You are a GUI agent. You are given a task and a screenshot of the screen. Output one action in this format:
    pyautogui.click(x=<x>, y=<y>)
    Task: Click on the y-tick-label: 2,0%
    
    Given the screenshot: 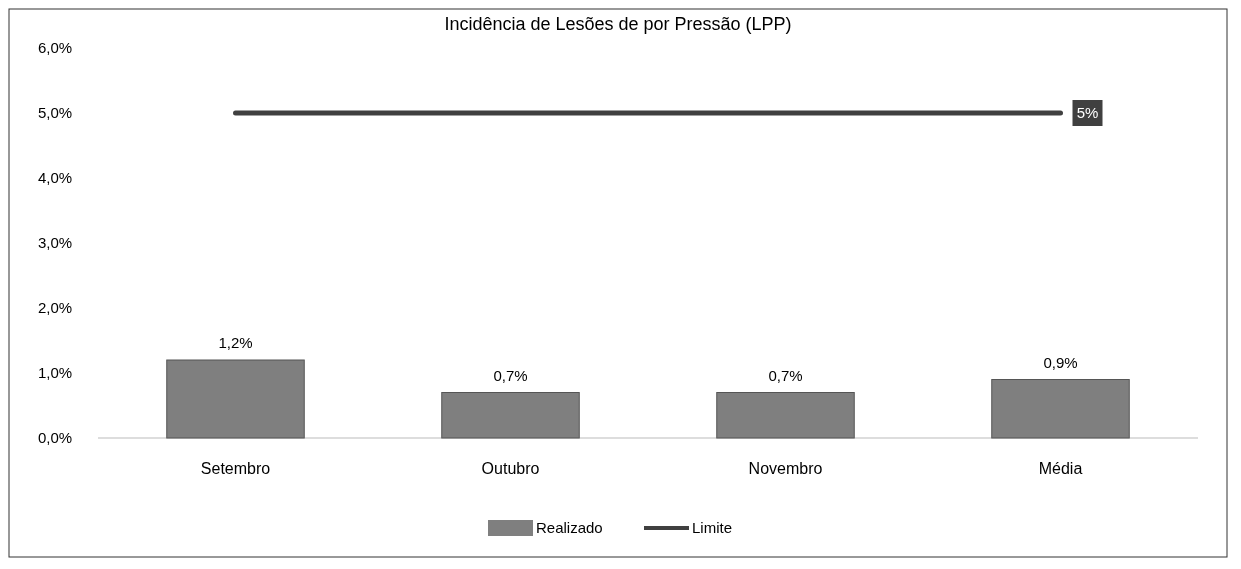 What is the action you would take?
    pyautogui.click(x=55, y=307)
    